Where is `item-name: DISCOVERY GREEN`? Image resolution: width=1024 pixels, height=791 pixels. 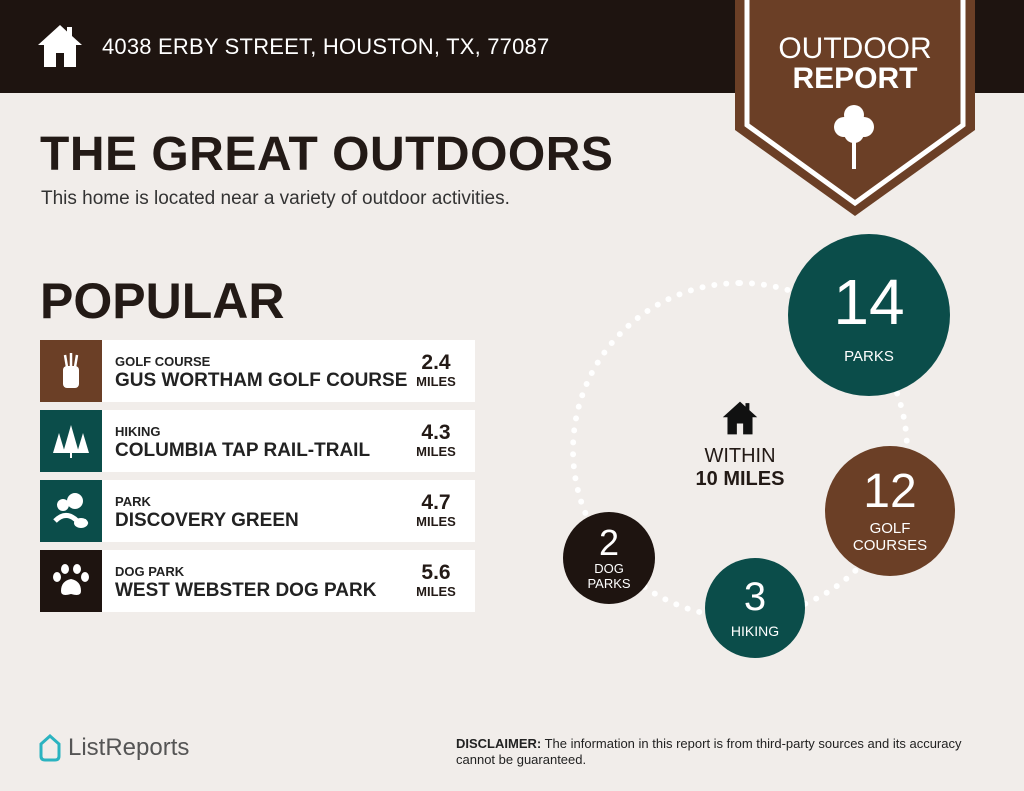 item-name: DISCOVERY GREEN is located at coordinates (207, 520).